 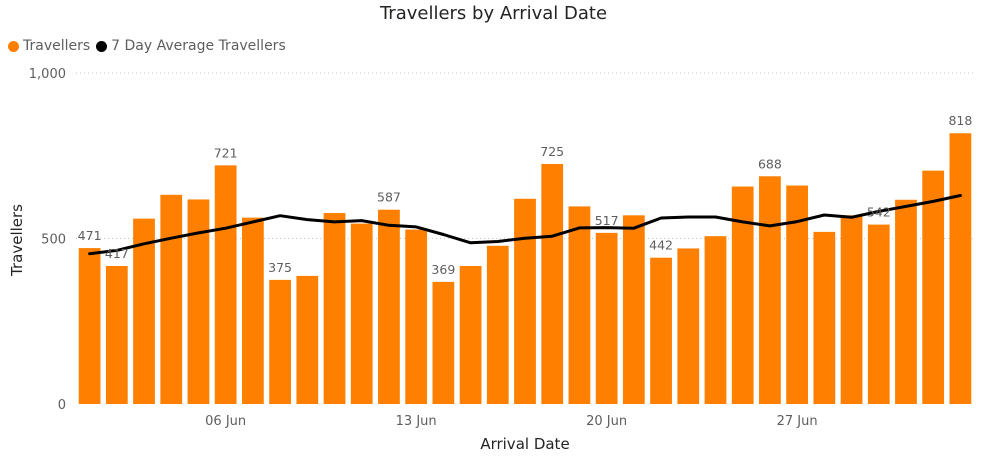 What do you see at coordinates (960, 120) in the screenshot?
I see `data-label: 818` at bounding box center [960, 120].